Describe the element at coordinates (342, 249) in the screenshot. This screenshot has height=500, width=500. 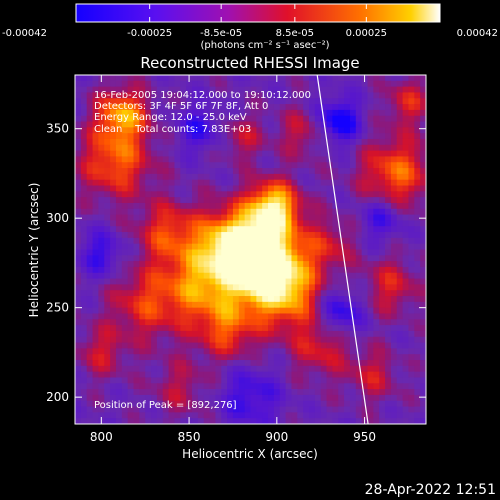
I see `solar-limb-line` at that location.